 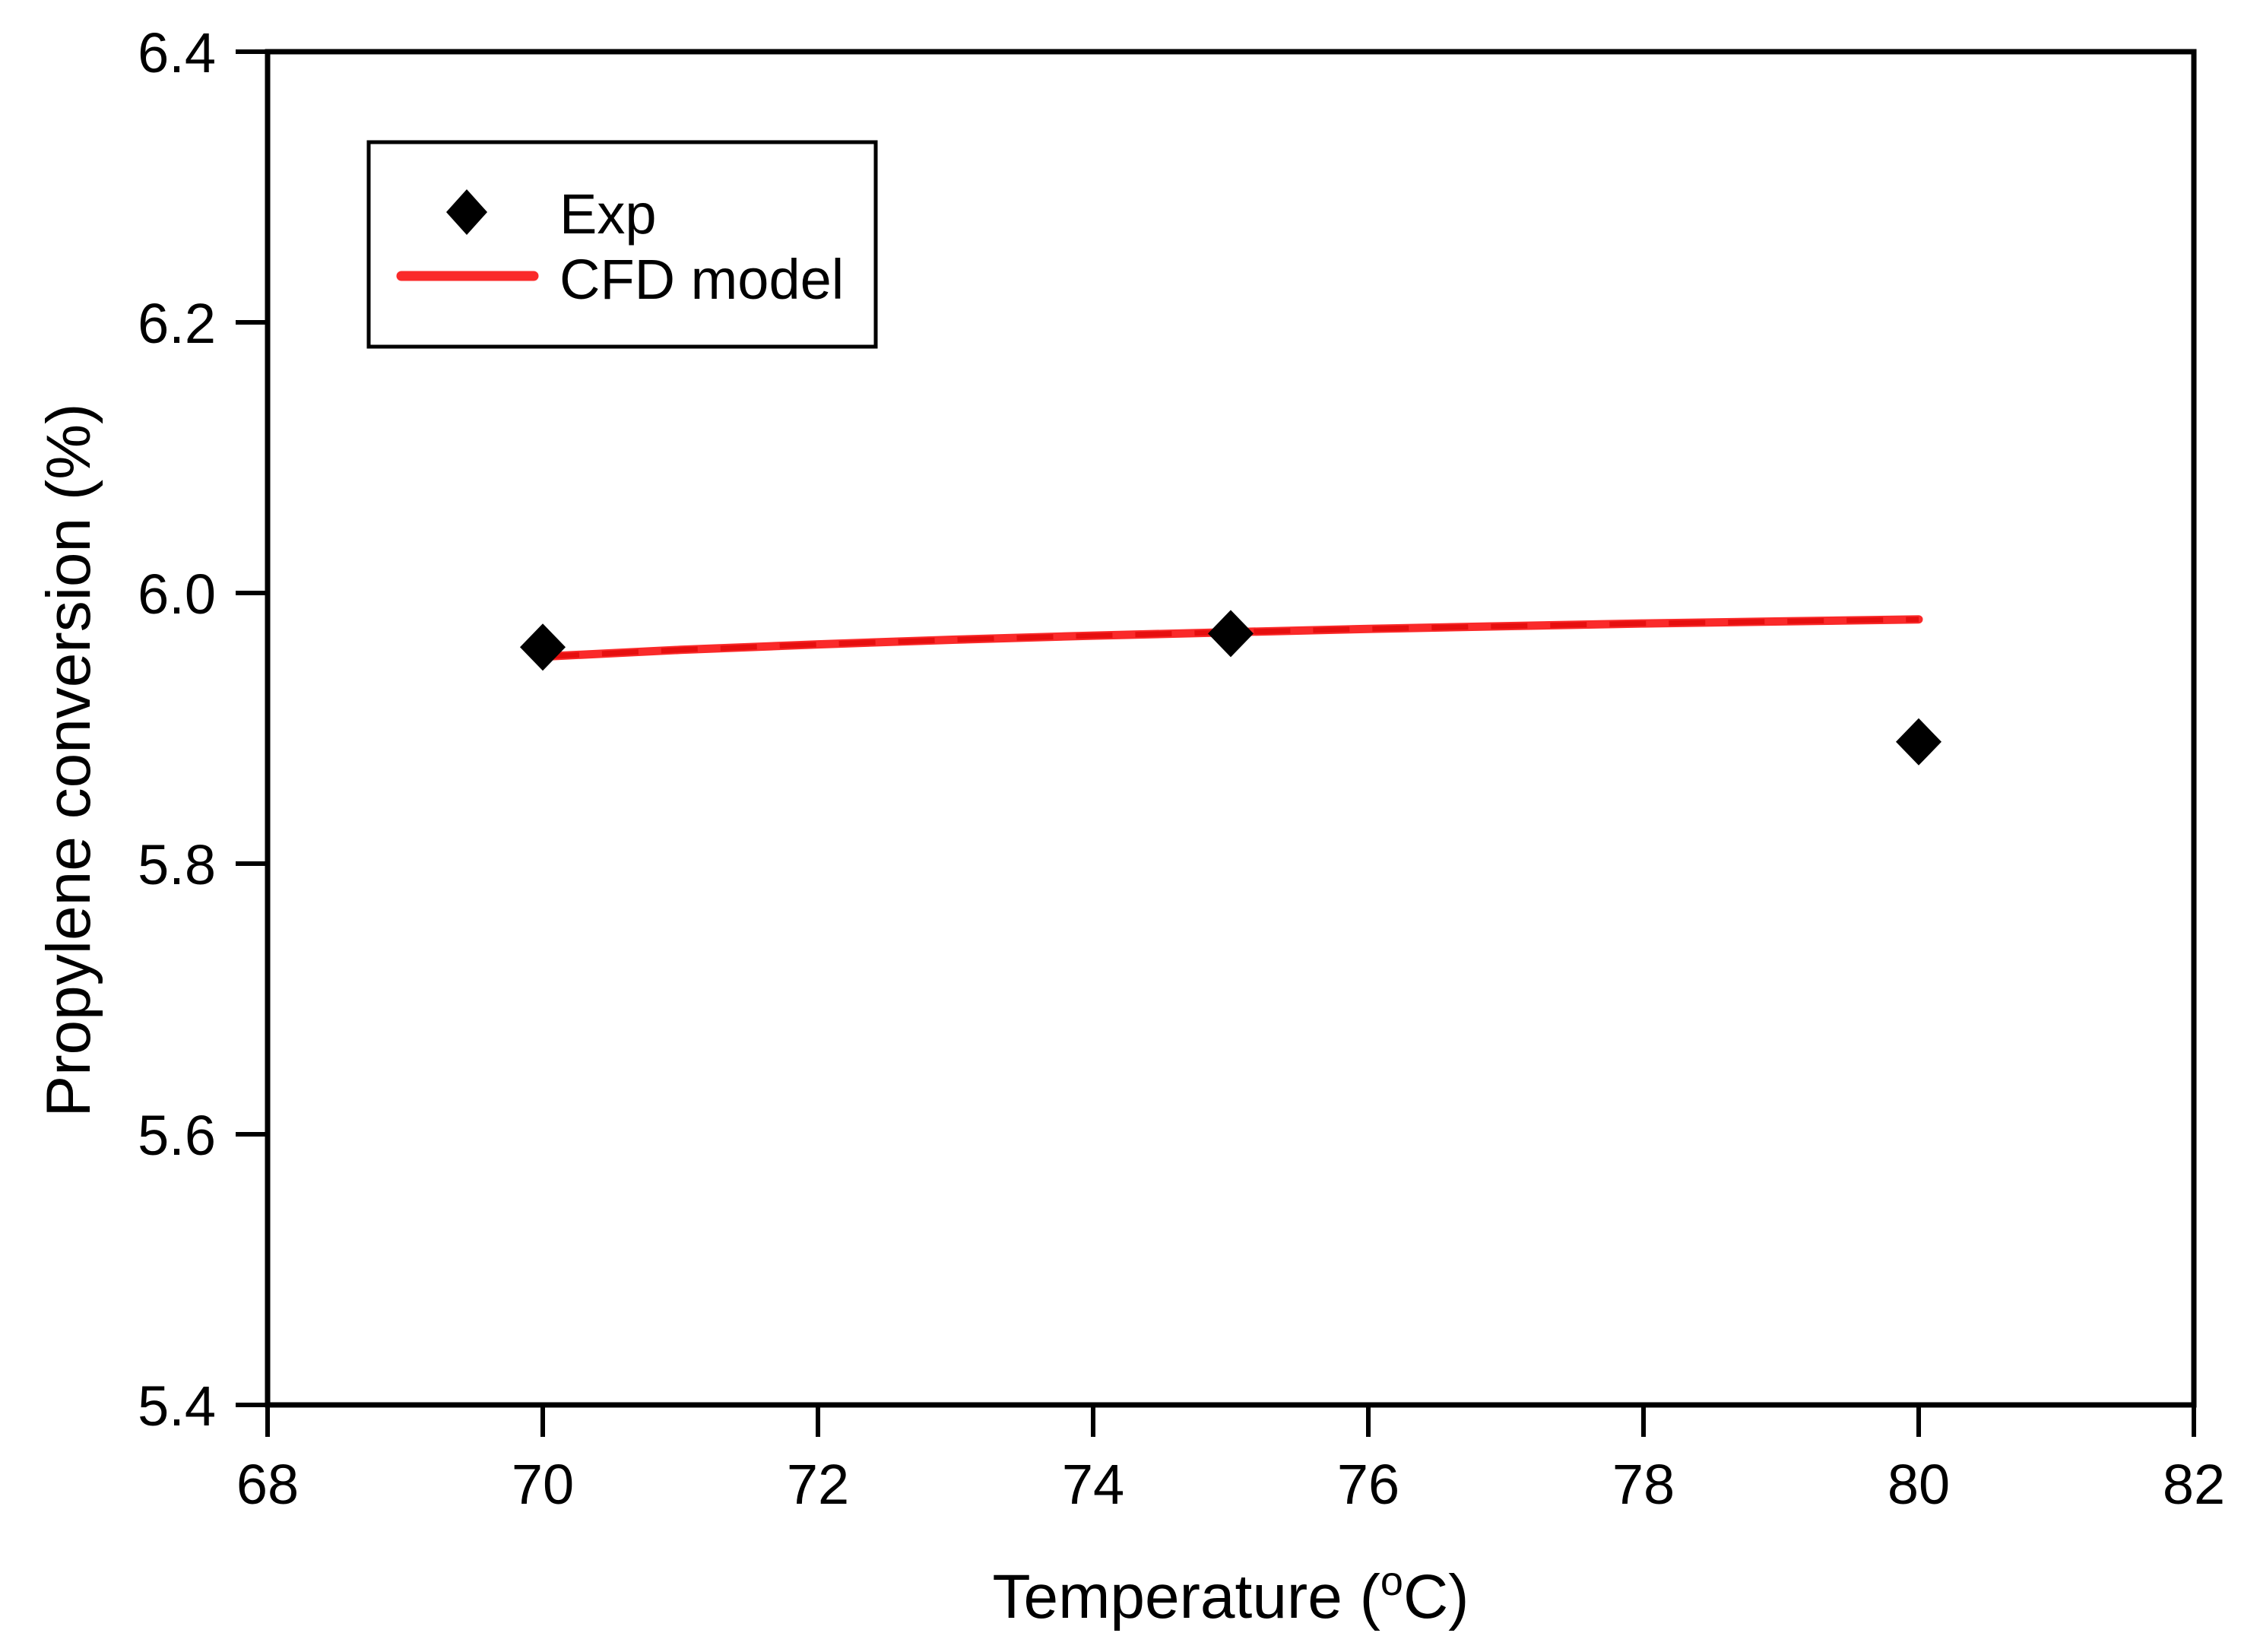 What do you see at coordinates (1919, 1484) in the screenshot?
I see `x-tick-label: 80` at bounding box center [1919, 1484].